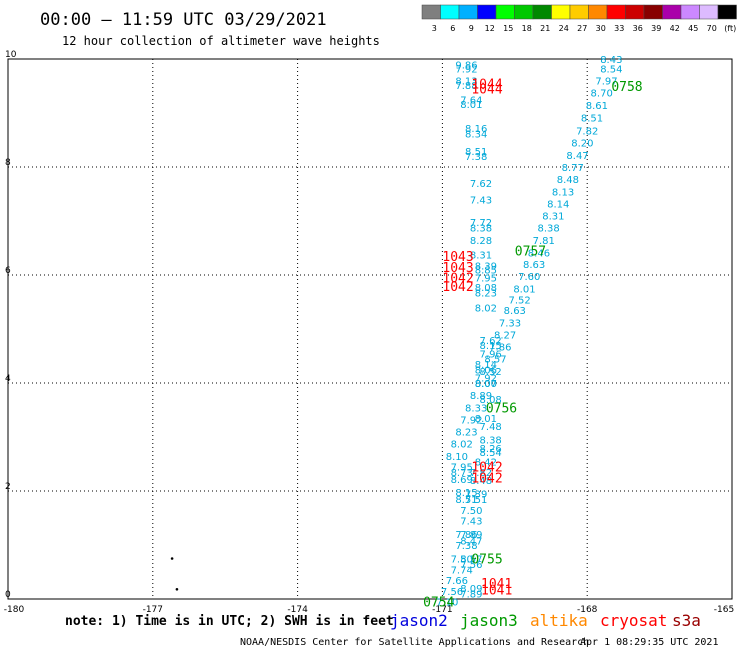 Image resolution: width=740 pixels, height=650 pixels. Describe the element at coordinates (481, 223) in the screenshot. I see `wave-height-label: 7.72` at that location.